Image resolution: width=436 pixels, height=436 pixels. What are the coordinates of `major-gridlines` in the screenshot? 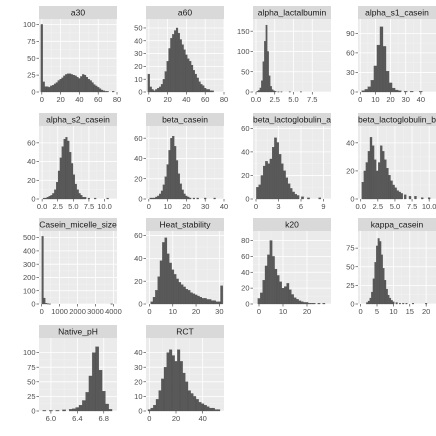 It's located at (397, 268).